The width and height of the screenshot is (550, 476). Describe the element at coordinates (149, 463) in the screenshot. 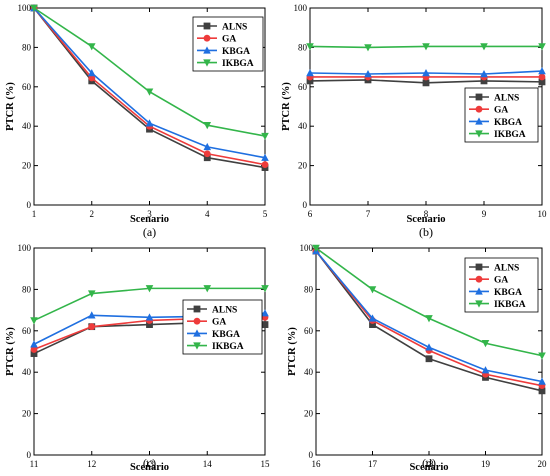

I see `panel-3-panel-label: (c)` at that location.